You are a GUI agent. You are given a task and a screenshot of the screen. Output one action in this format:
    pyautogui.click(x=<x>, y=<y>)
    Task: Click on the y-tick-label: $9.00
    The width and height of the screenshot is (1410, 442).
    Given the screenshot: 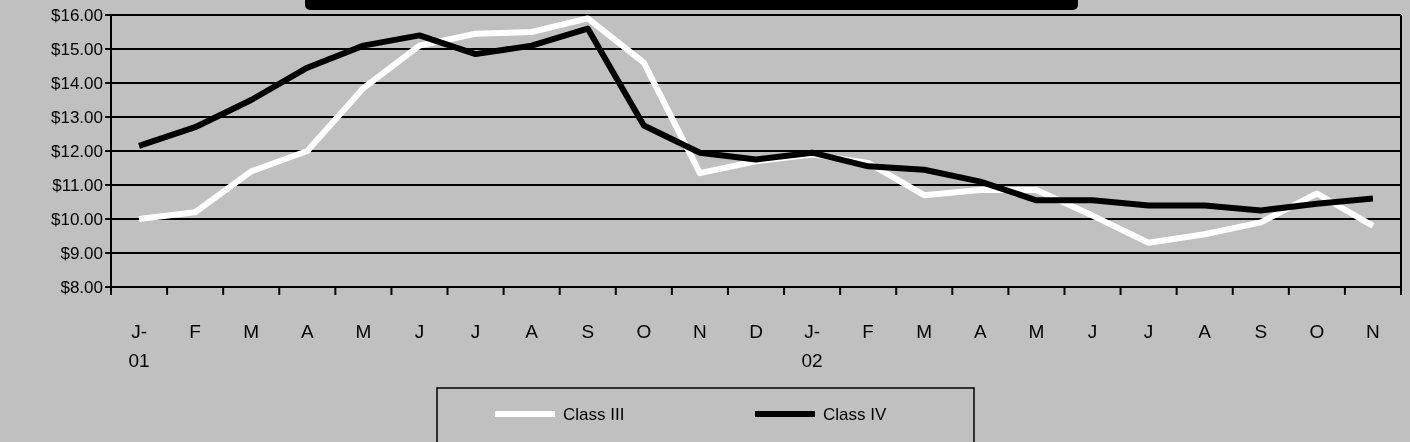 What is the action you would take?
    pyautogui.click(x=81, y=253)
    